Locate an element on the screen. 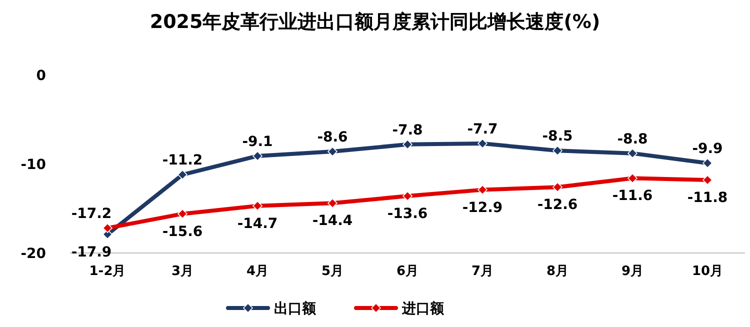 The image size is (750, 327). data-label: -8.6 is located at coordinates (332, 138).